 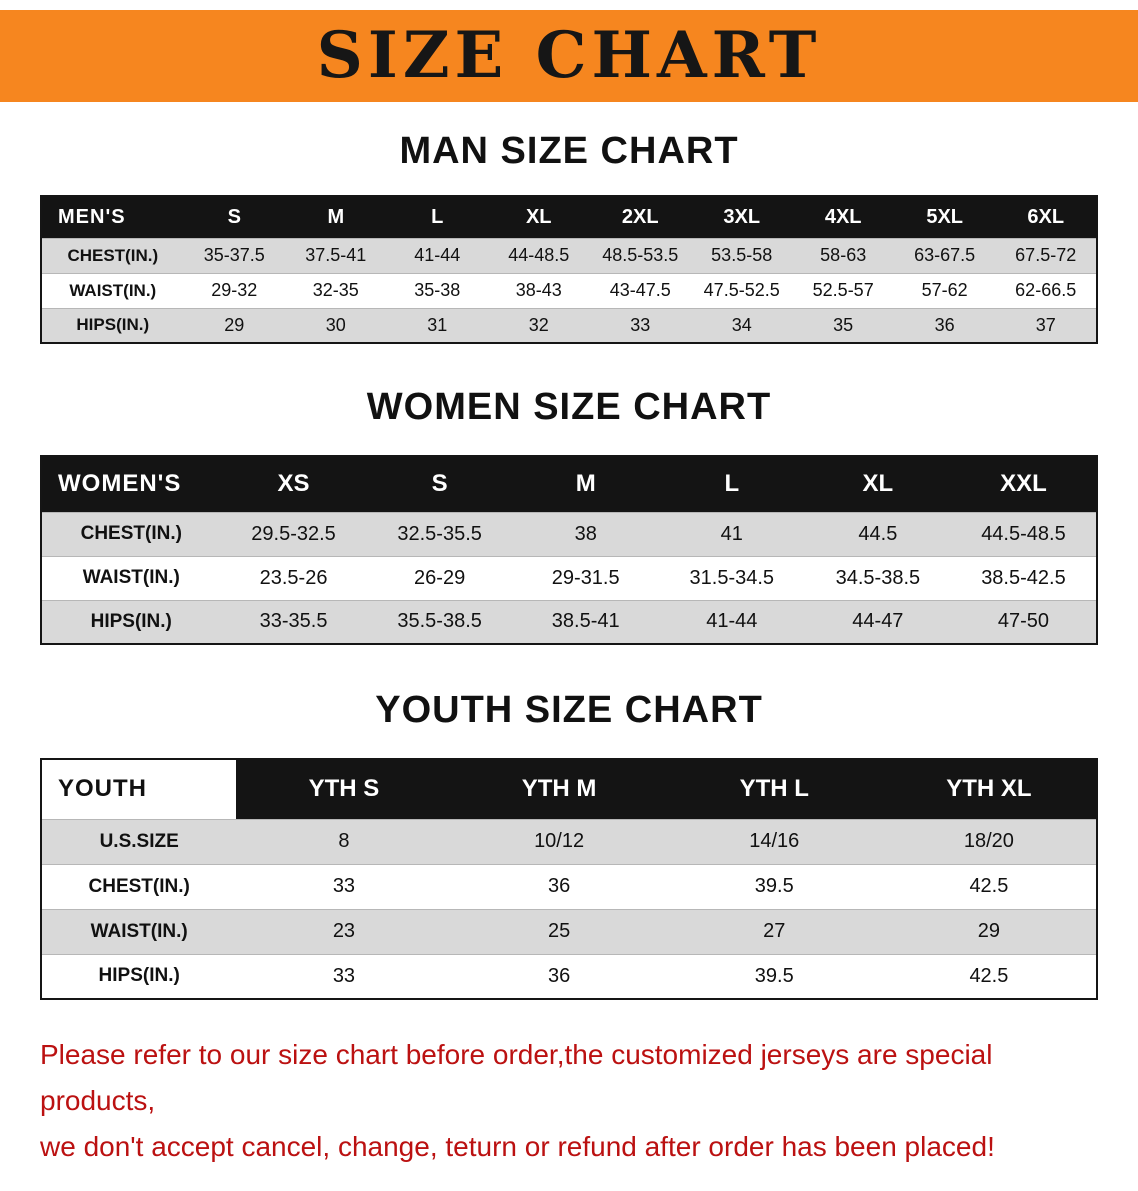 I want to click on size-value-cell: 33-35.5, so click(x=293, y=621).